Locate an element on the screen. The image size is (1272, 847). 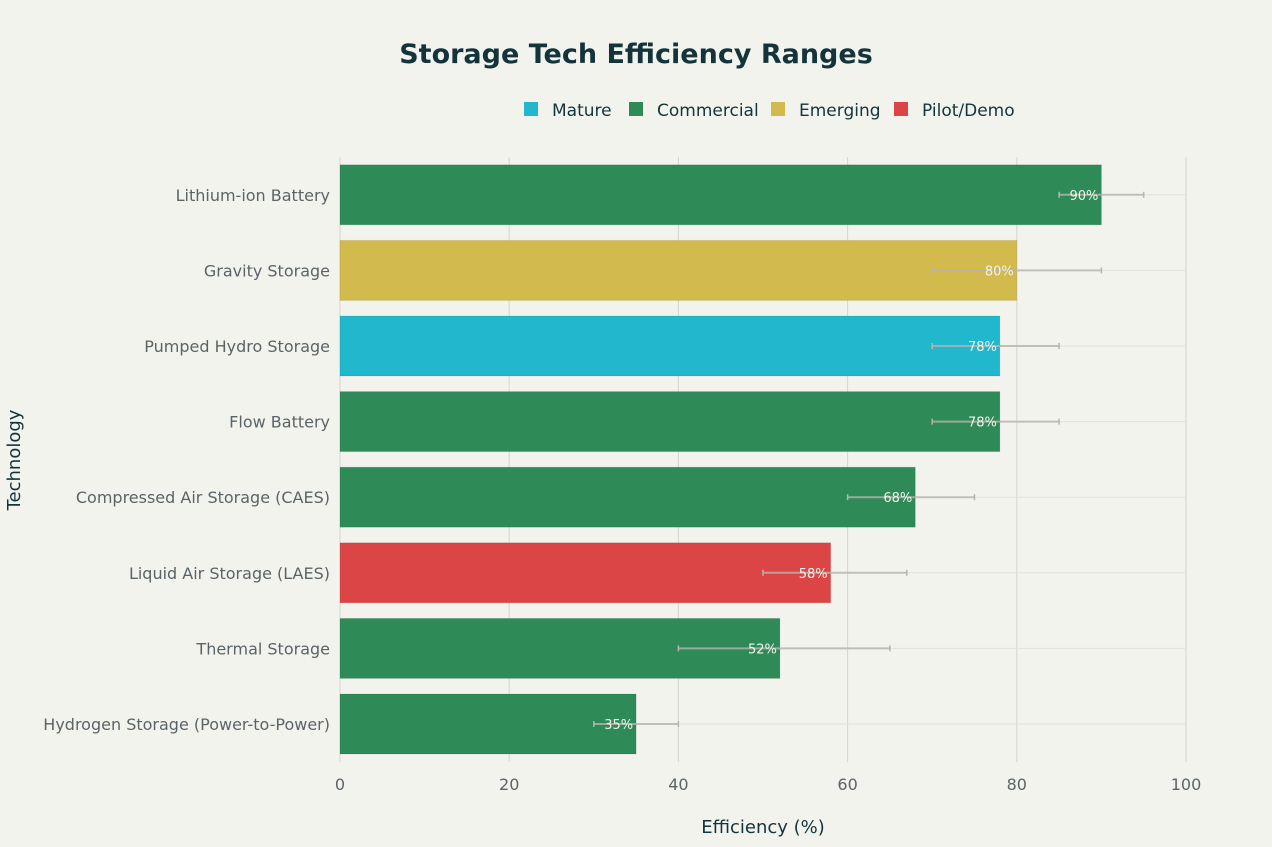
x-tick-label: 60 is located at coordinates (847, 784).